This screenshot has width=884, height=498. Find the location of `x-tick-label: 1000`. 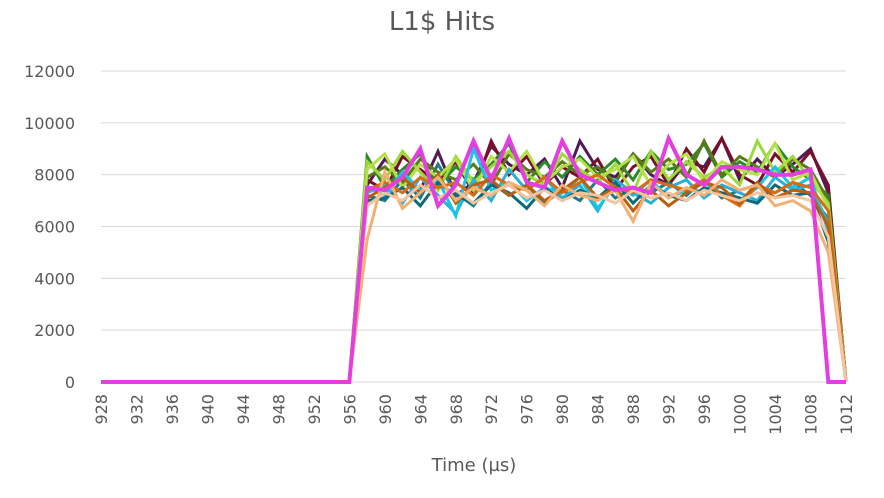

x-tick-label: 1000 is located at coordinates (740, 414).